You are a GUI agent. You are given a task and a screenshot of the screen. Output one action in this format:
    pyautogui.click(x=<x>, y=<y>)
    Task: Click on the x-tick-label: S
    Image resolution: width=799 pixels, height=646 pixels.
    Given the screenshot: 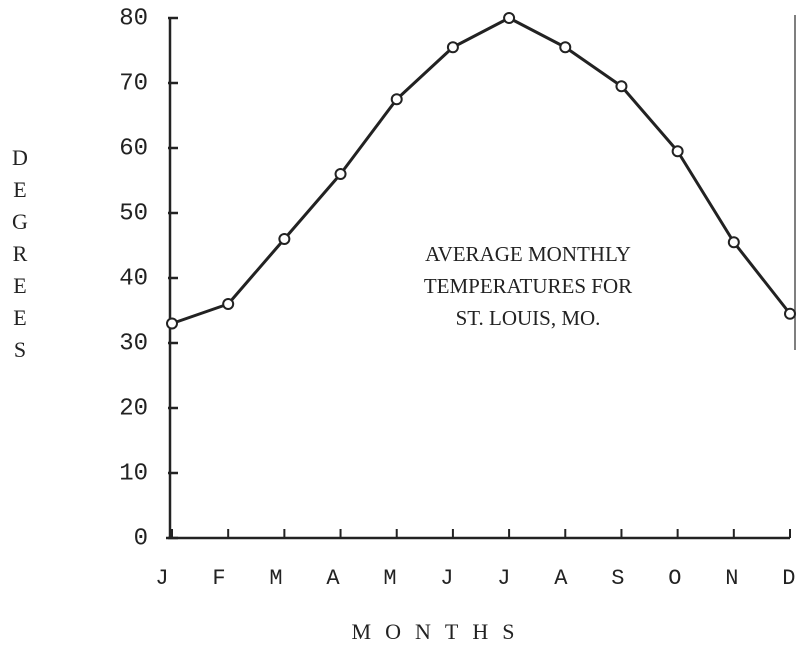 What is the action you would take?
    pyautogui.click(x=617, y=578)
    